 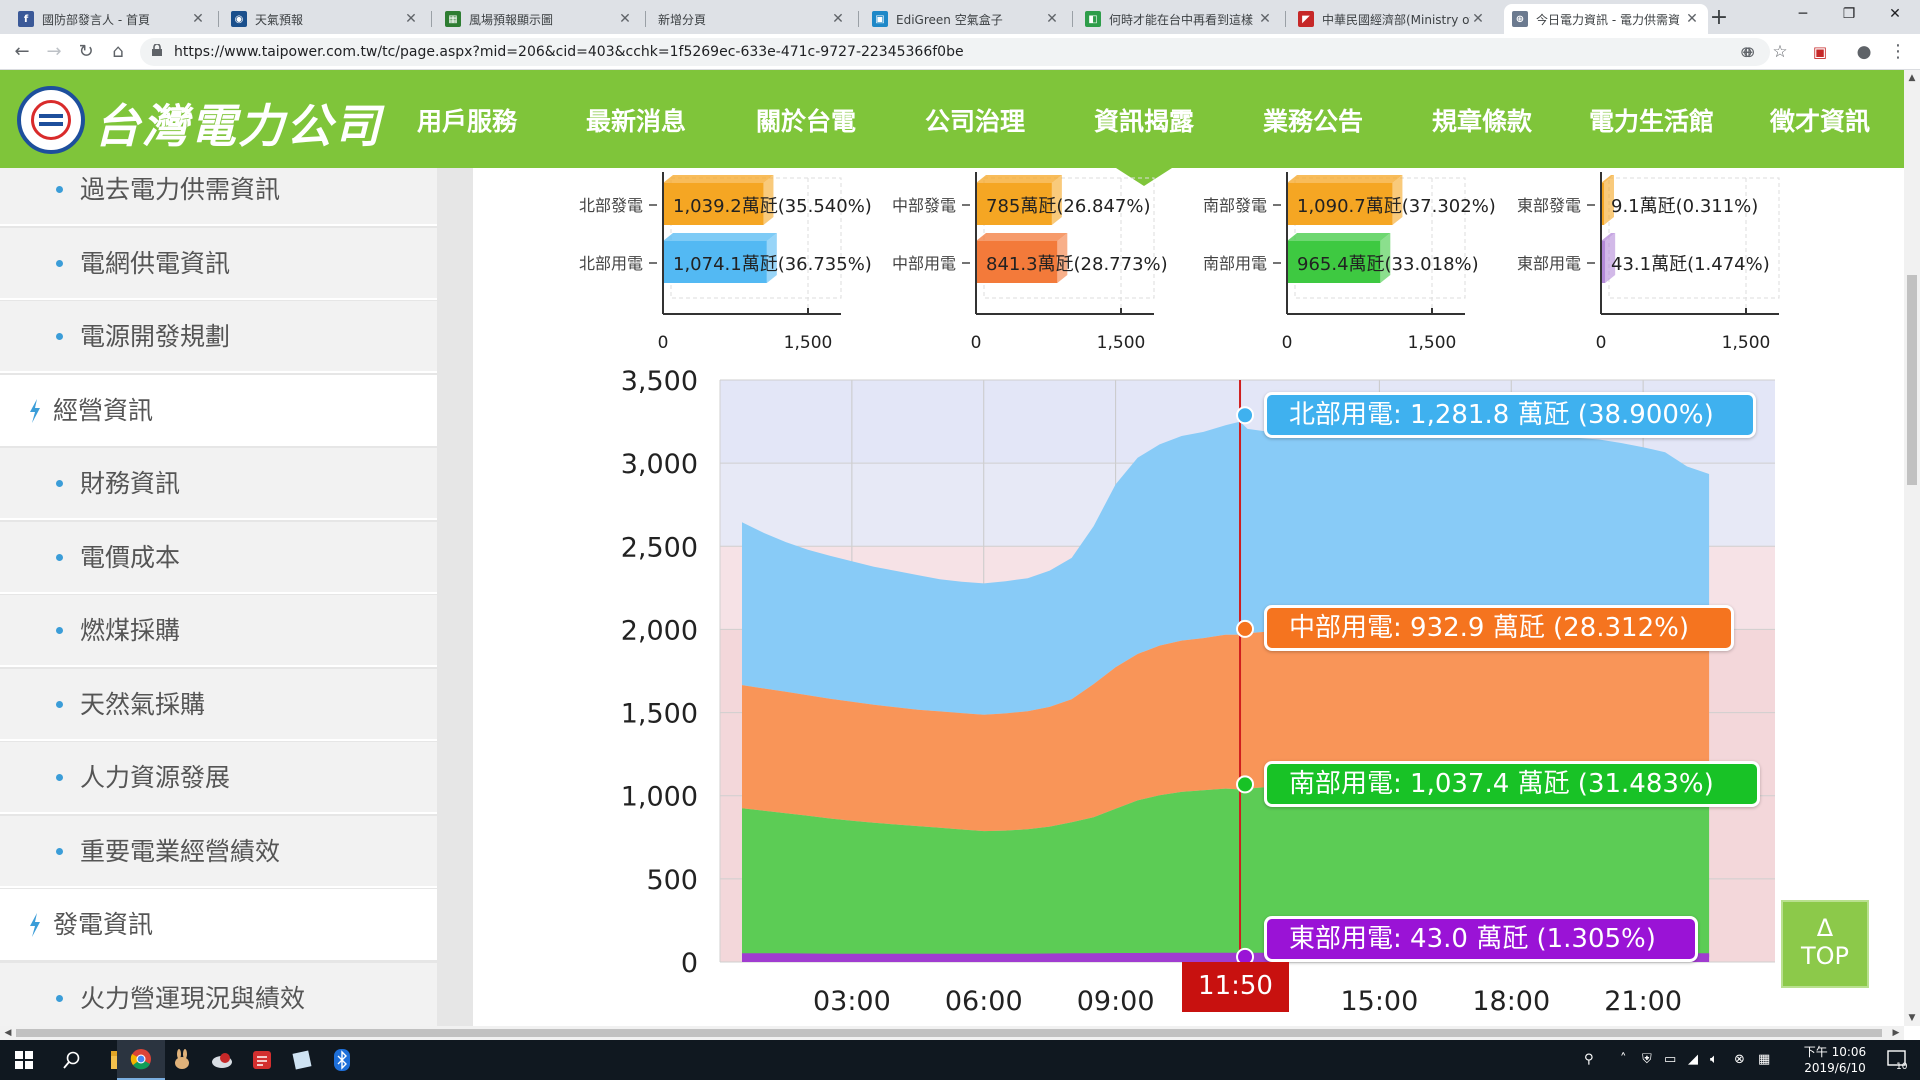 I want to click on browser-tab: 新增分頁 ✕, so click(x=752, y=19).